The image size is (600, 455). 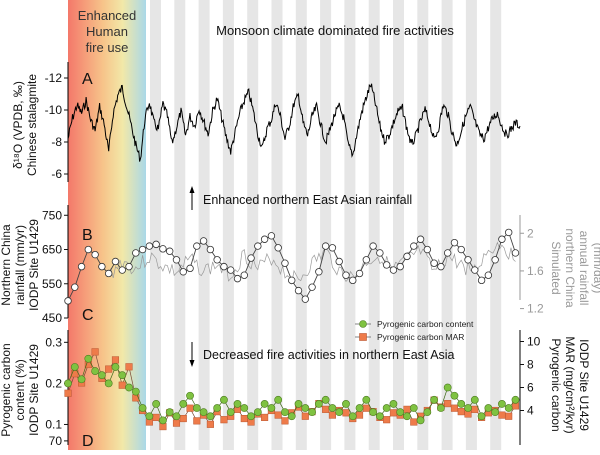 I want to click on y-tick-label: 0.2, so click(x=53, y=383).